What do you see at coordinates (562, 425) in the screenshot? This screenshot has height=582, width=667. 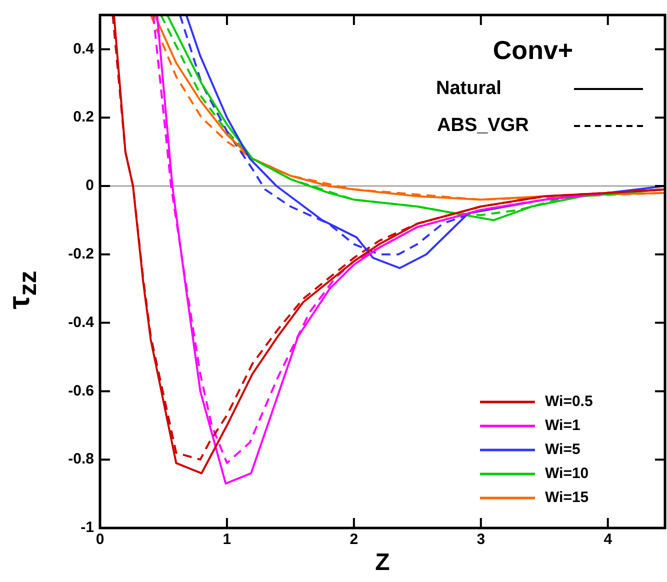 I see `legend-label: Wi=1` at bounding box center [562, 425].